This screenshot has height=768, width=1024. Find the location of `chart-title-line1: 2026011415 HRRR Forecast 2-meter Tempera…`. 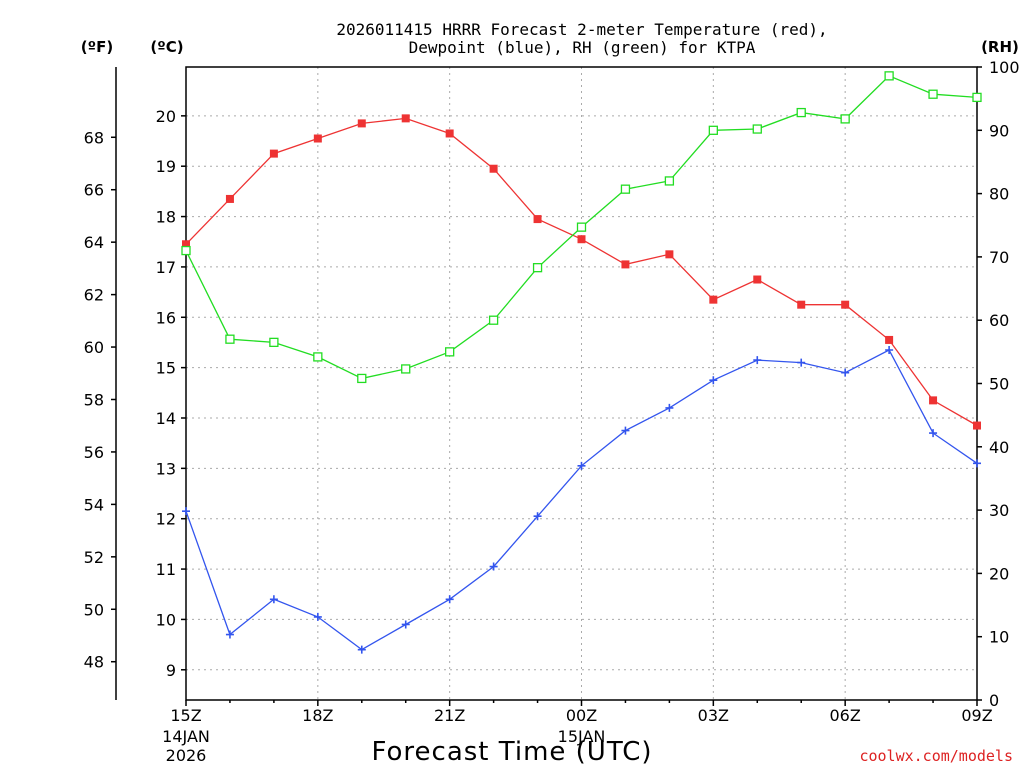

chart-title-line1: 2026011415 HRRR Forecast 2-meter Tempera… is located at coordinates (581, 29).